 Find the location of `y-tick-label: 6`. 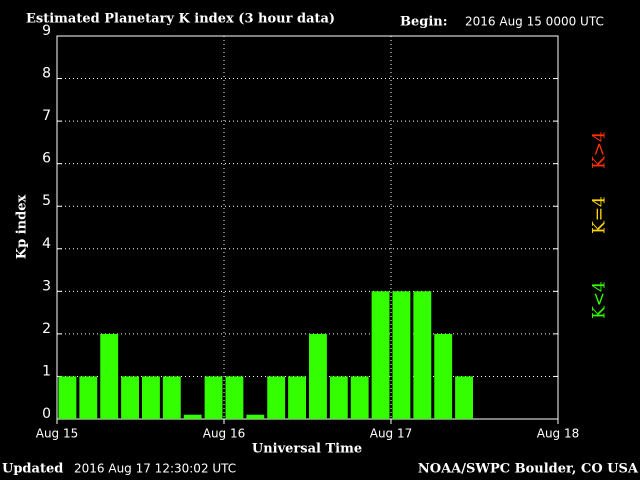

y-tick-label: 6 is located at coordinates (46, 159).